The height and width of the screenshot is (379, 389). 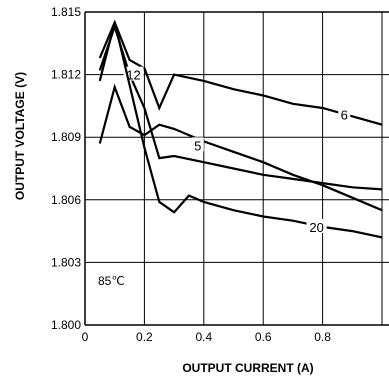 I want to click on series-label-5: 5, so click(x=197, y=145).